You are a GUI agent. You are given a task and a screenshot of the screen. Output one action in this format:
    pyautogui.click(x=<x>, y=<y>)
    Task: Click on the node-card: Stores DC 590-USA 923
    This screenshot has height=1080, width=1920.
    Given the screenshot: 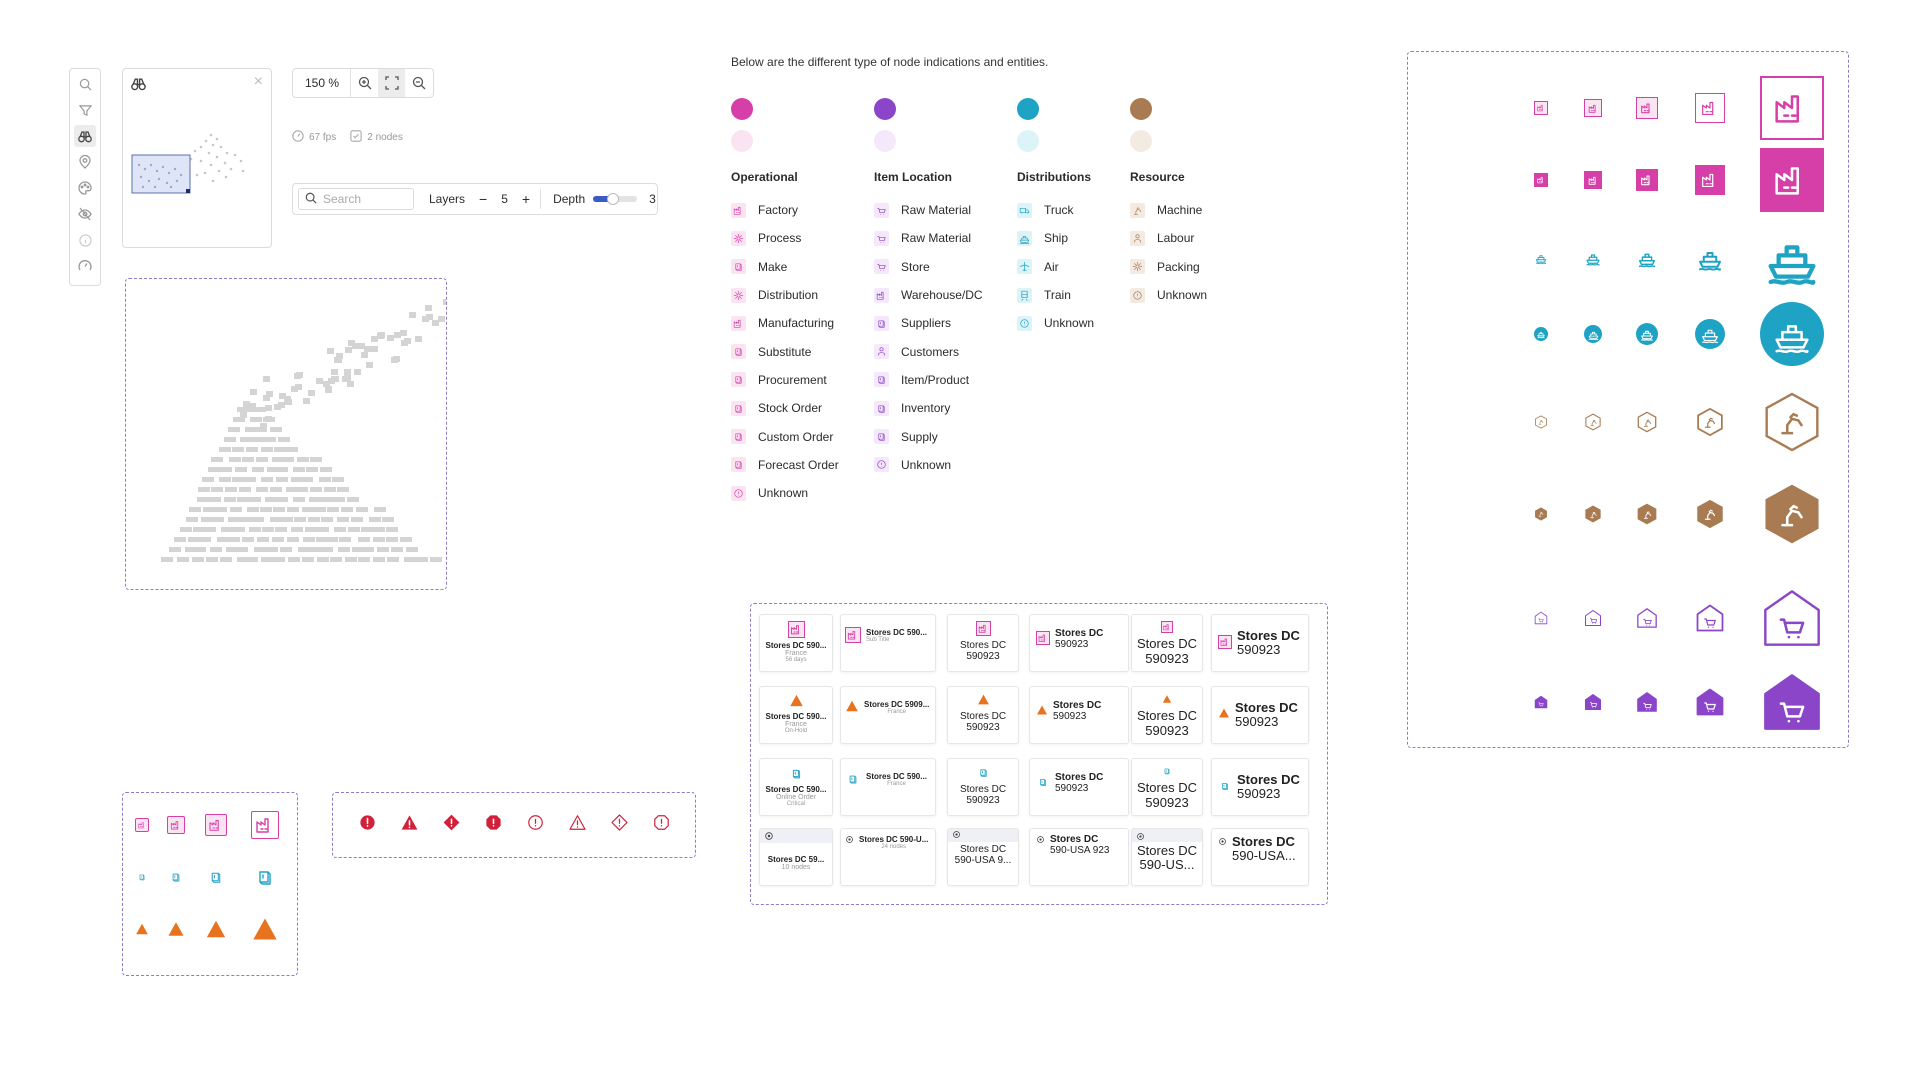 What is the action you would take?
    pyautogui.click(x=1079, y=857)
    